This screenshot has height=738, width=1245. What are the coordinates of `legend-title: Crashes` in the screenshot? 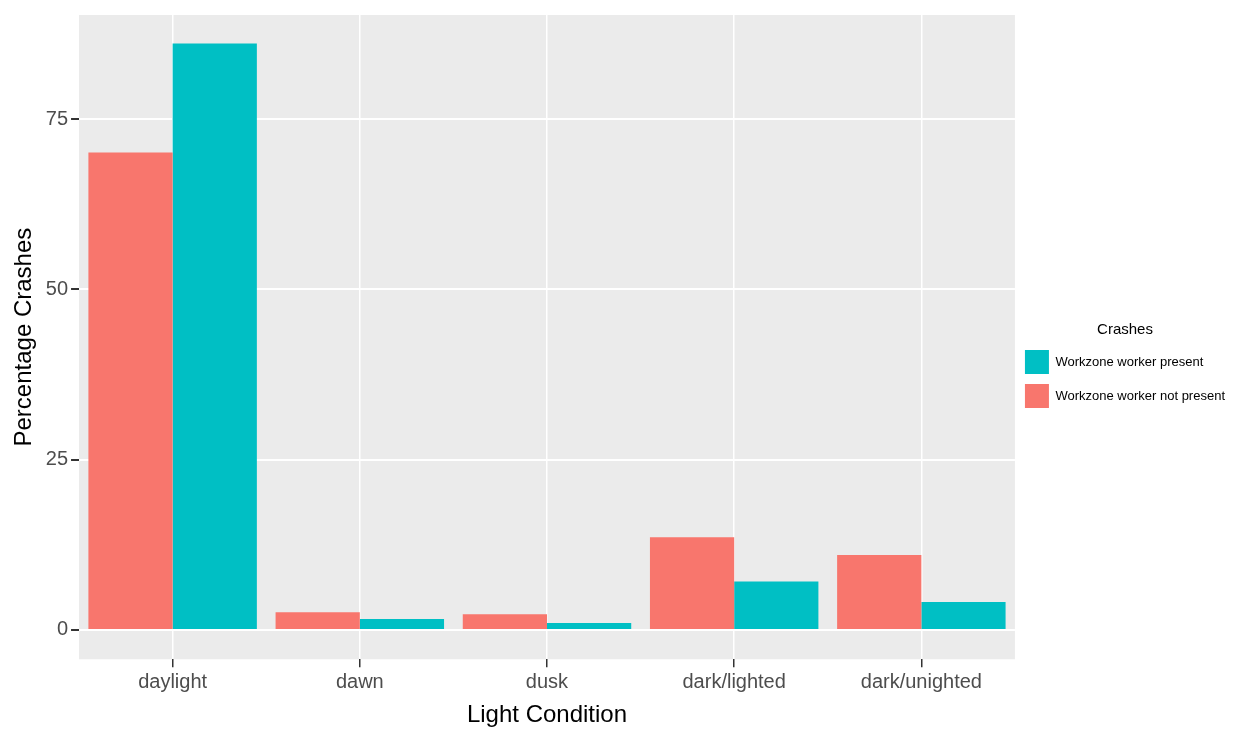 It's located at (1125, 328).